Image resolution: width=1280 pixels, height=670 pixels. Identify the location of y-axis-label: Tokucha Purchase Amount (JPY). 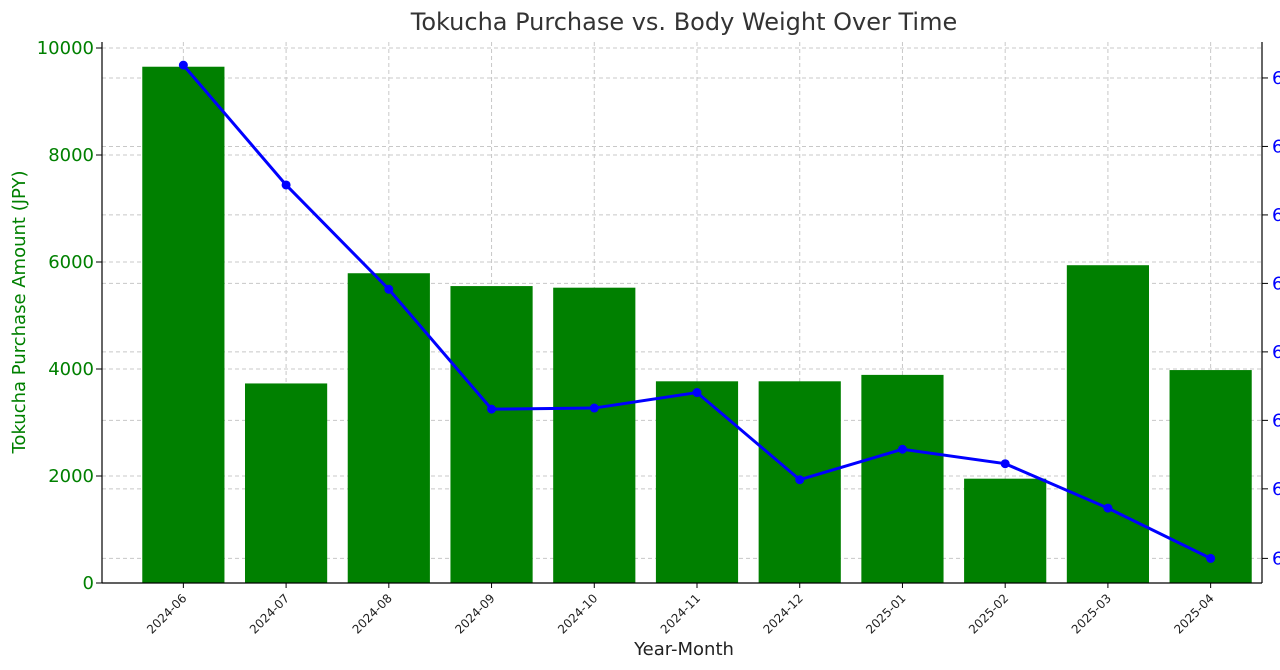
(19, 312).